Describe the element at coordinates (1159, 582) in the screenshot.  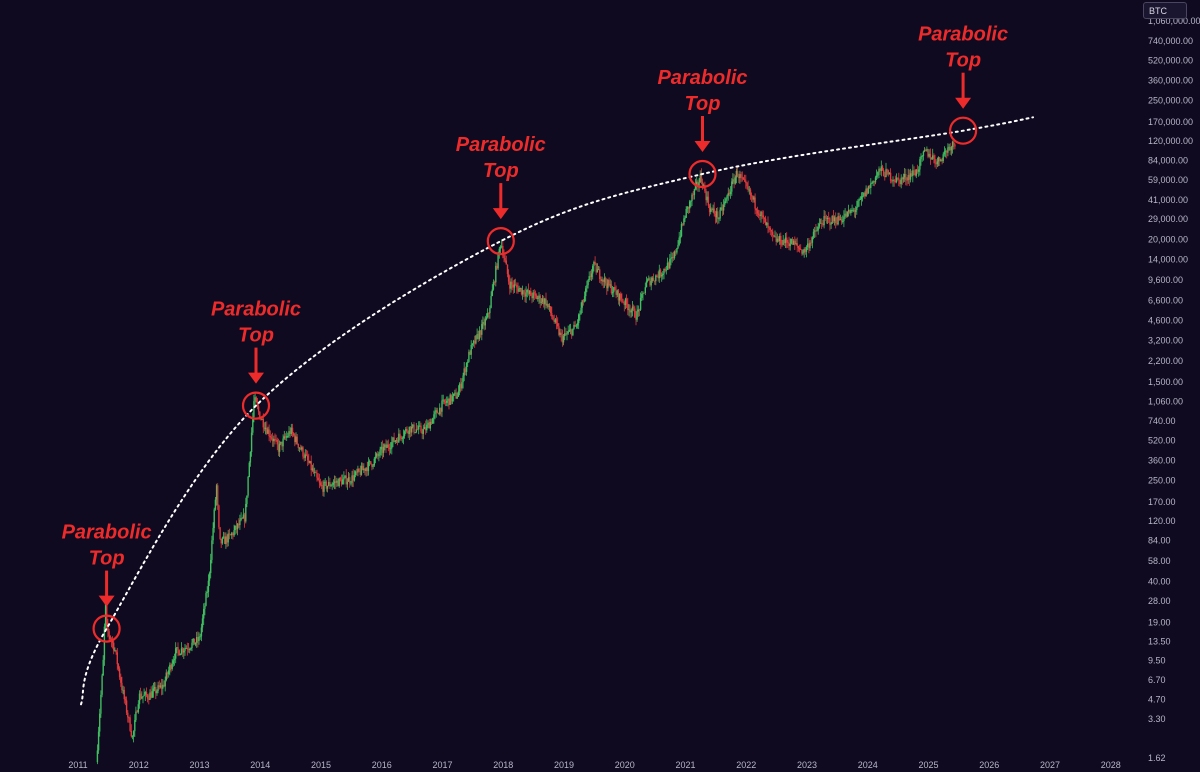
I see `y-tick-label: 40.00` at that location.